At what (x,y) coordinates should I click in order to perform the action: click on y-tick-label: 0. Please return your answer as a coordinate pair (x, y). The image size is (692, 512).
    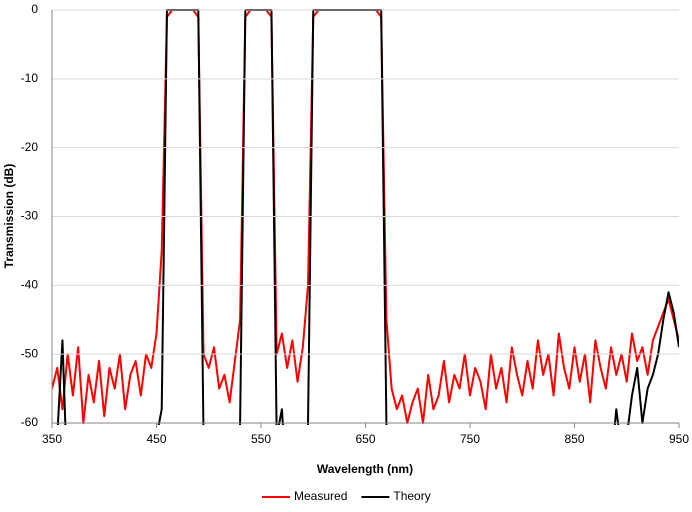
    Looking at the image, I should click on (34, 9).